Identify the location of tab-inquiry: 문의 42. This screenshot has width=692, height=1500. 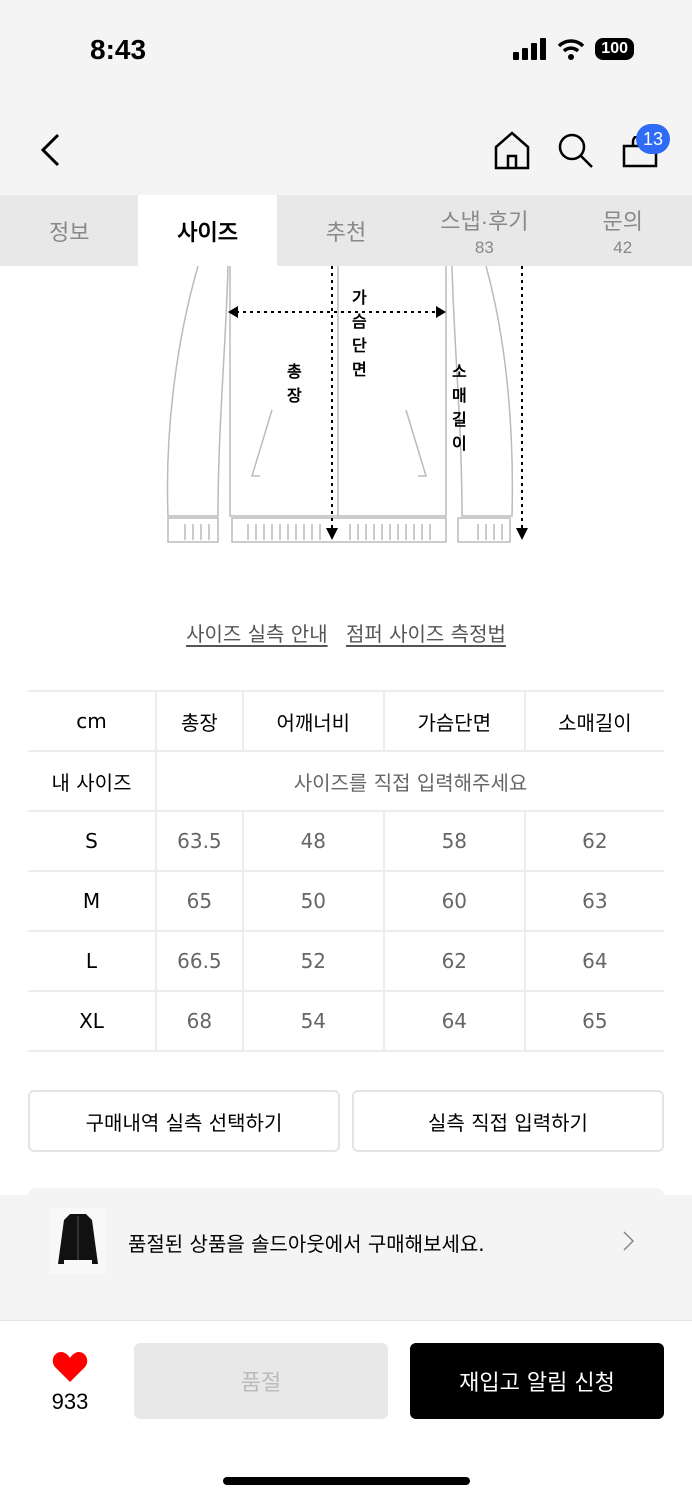
(623, 230).